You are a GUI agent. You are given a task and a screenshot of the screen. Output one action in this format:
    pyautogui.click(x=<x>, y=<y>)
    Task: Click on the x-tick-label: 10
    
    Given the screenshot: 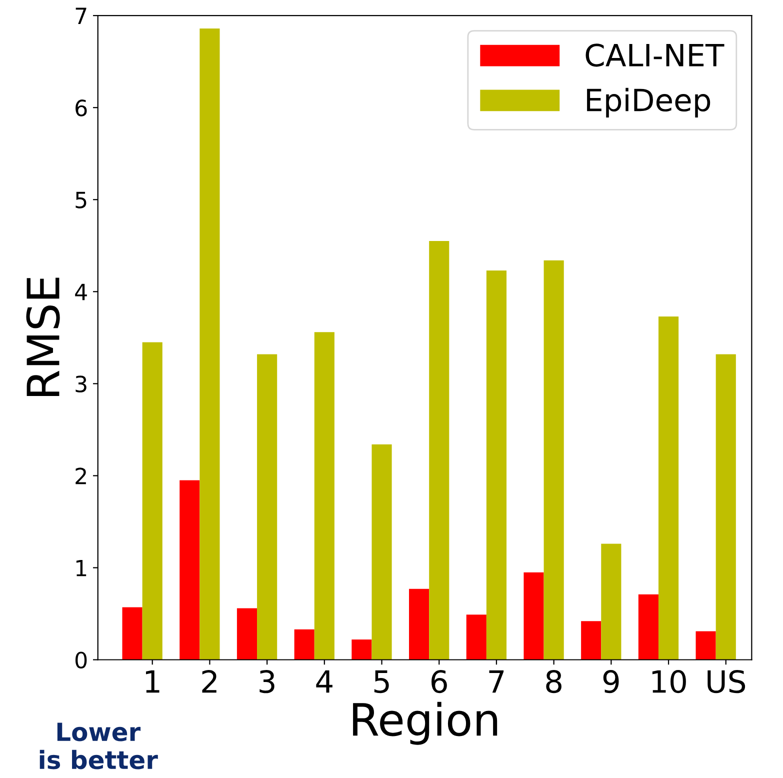 What is the action you would take?
    pyautogui.click(x=669, y=682)
    